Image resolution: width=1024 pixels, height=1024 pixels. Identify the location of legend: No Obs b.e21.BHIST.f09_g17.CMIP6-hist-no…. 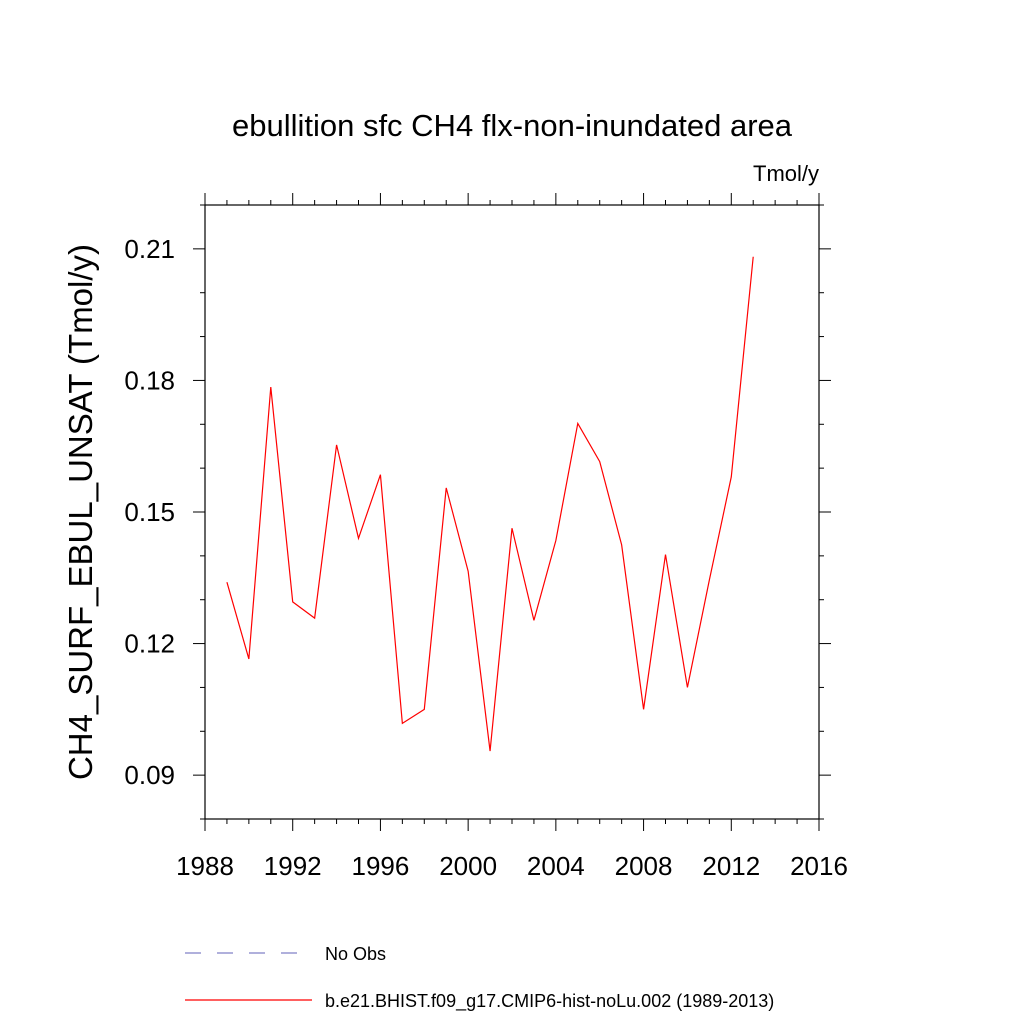
(479, 978).